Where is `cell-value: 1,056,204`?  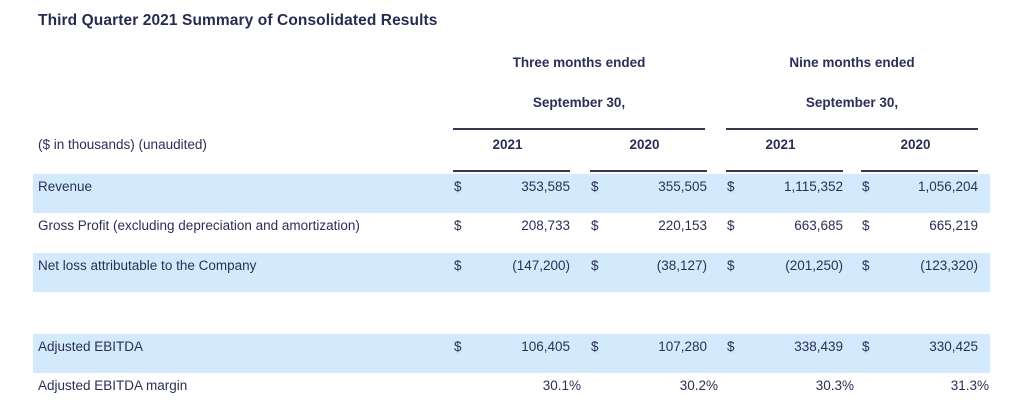 cell-value: 1,056,204 is located at coordinates (947, 186).